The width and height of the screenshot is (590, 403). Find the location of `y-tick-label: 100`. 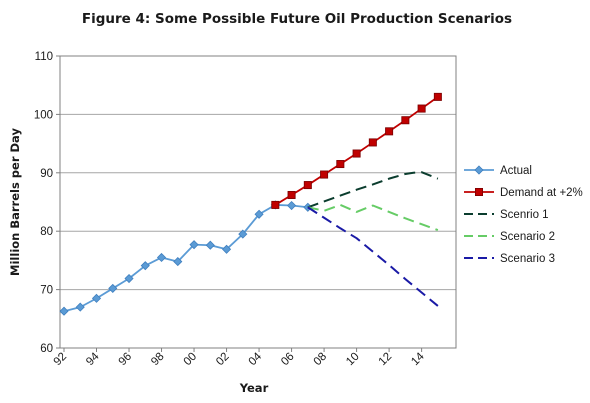

y-tick-label: 100 is located at coordinates (43, 115).